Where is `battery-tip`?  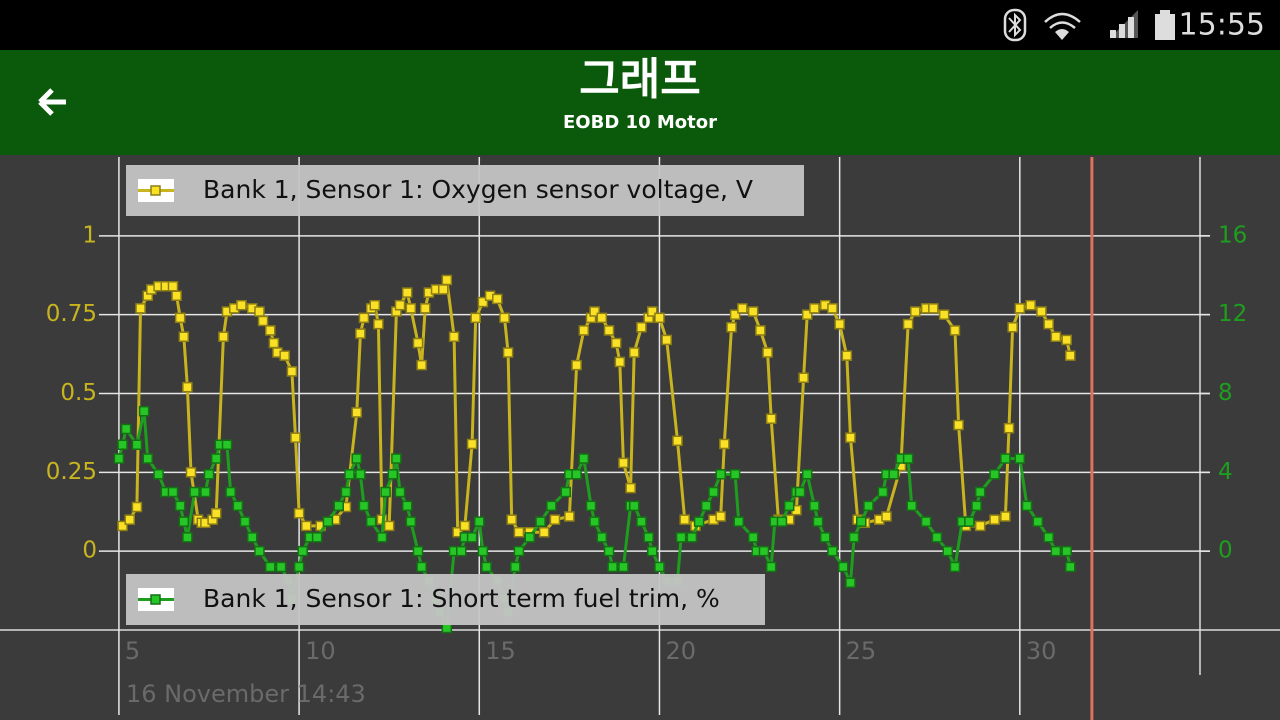 battery-tip is located at coordinates (1165, 12).